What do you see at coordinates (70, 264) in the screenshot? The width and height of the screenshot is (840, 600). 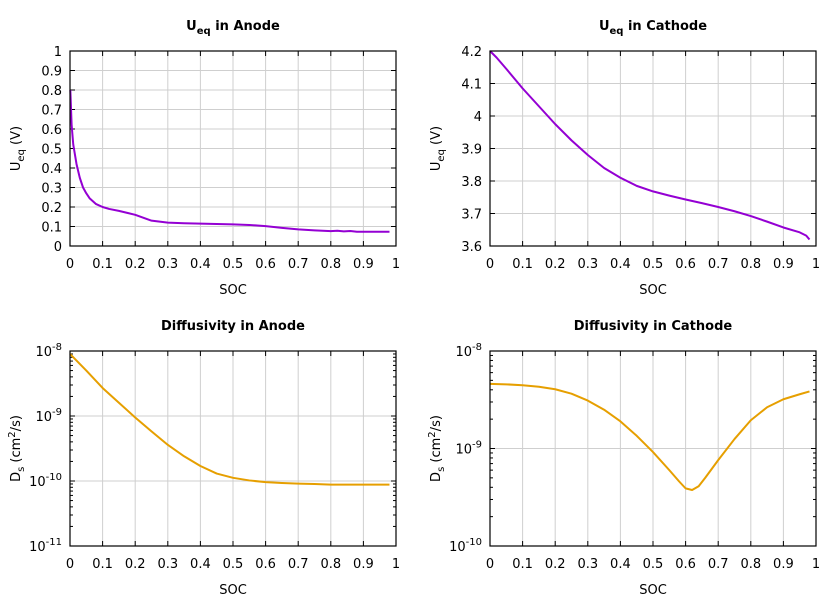 I see `chart-1-xtick-label-0: 0` at bounding box center [70, 264].